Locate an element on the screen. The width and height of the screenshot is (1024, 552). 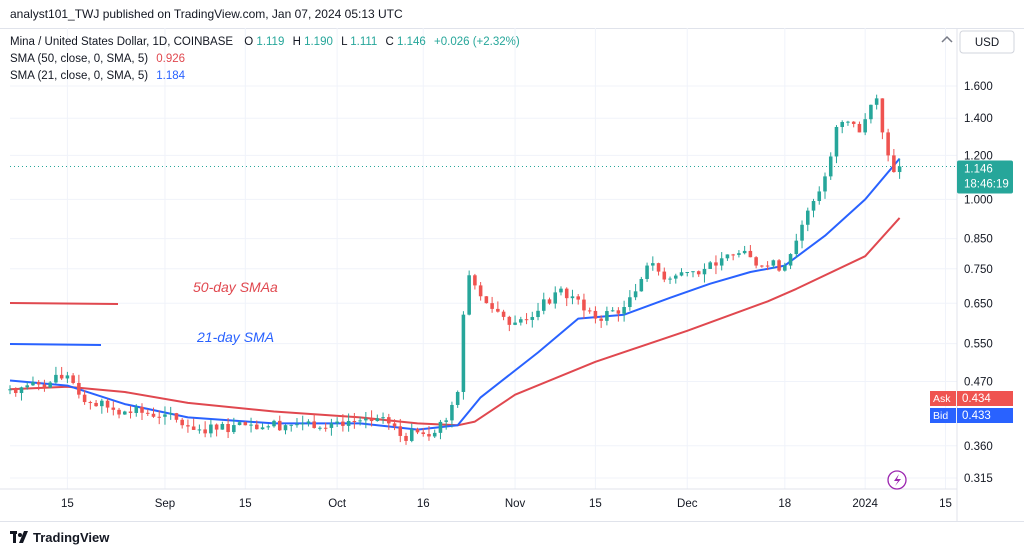
tradingview-logo-icon is located at coordinates (19, 537).